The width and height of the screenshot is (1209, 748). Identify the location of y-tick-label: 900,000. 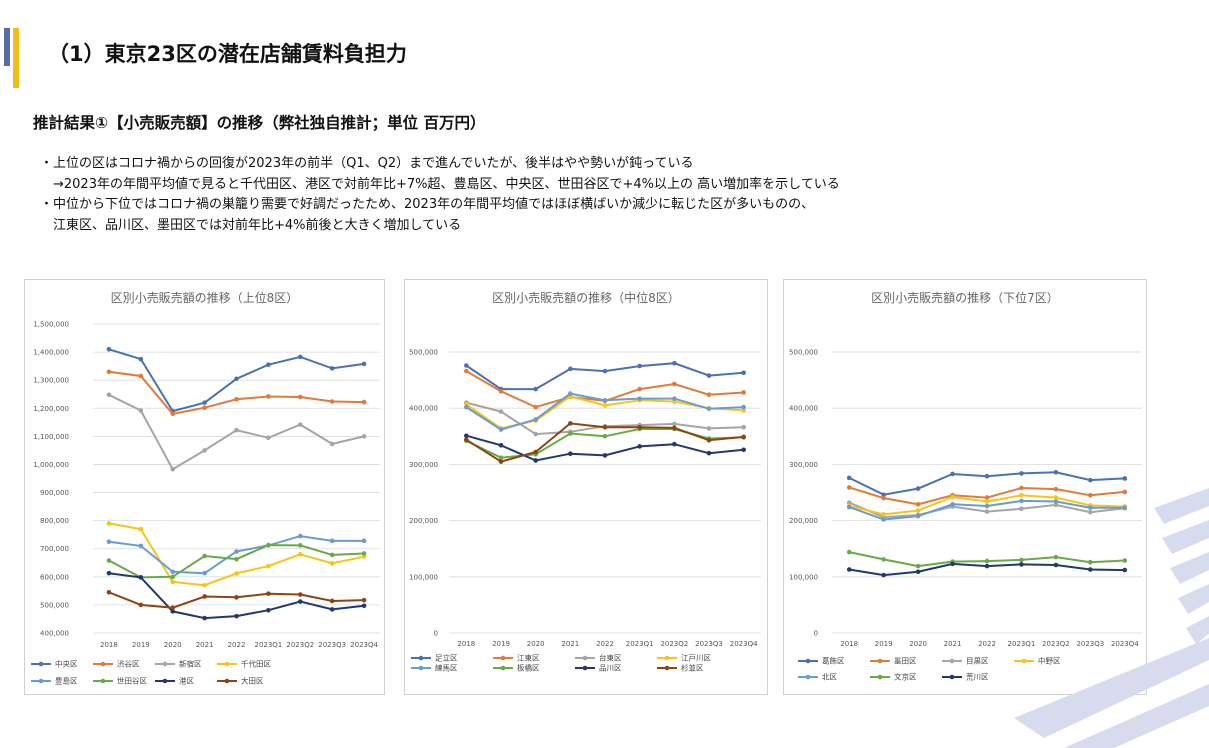
(54, 493).